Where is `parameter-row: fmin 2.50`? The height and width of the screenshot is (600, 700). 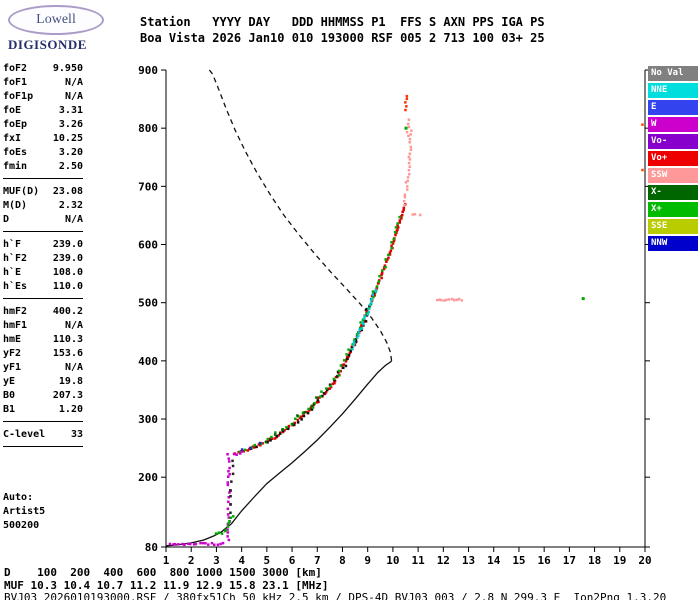 parameter-row: fmin 2.50 is located at coordinates (43, 167).